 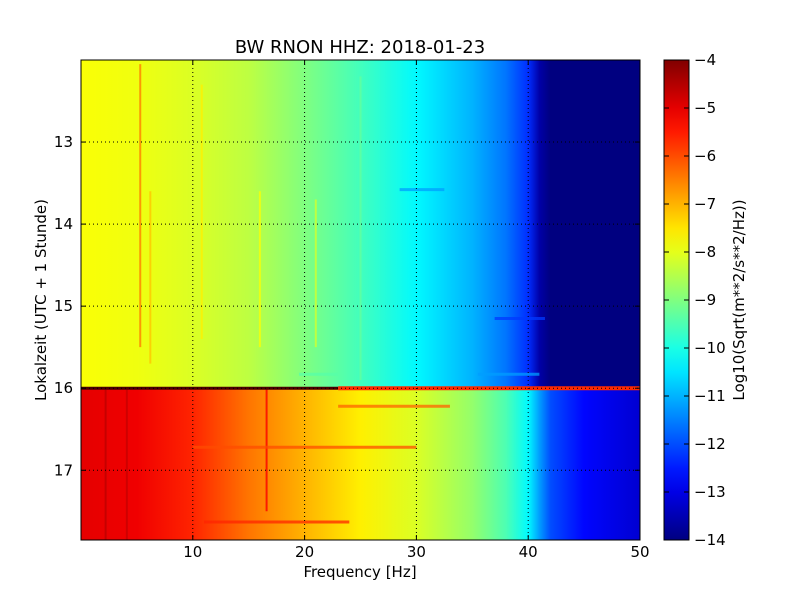 What do you see at coordinates (739, 299) in the screenshot?
I see `colorbar-label: Log10(Sqrt(m**2/s**2/Hz))` at bounding box center [739, 299].